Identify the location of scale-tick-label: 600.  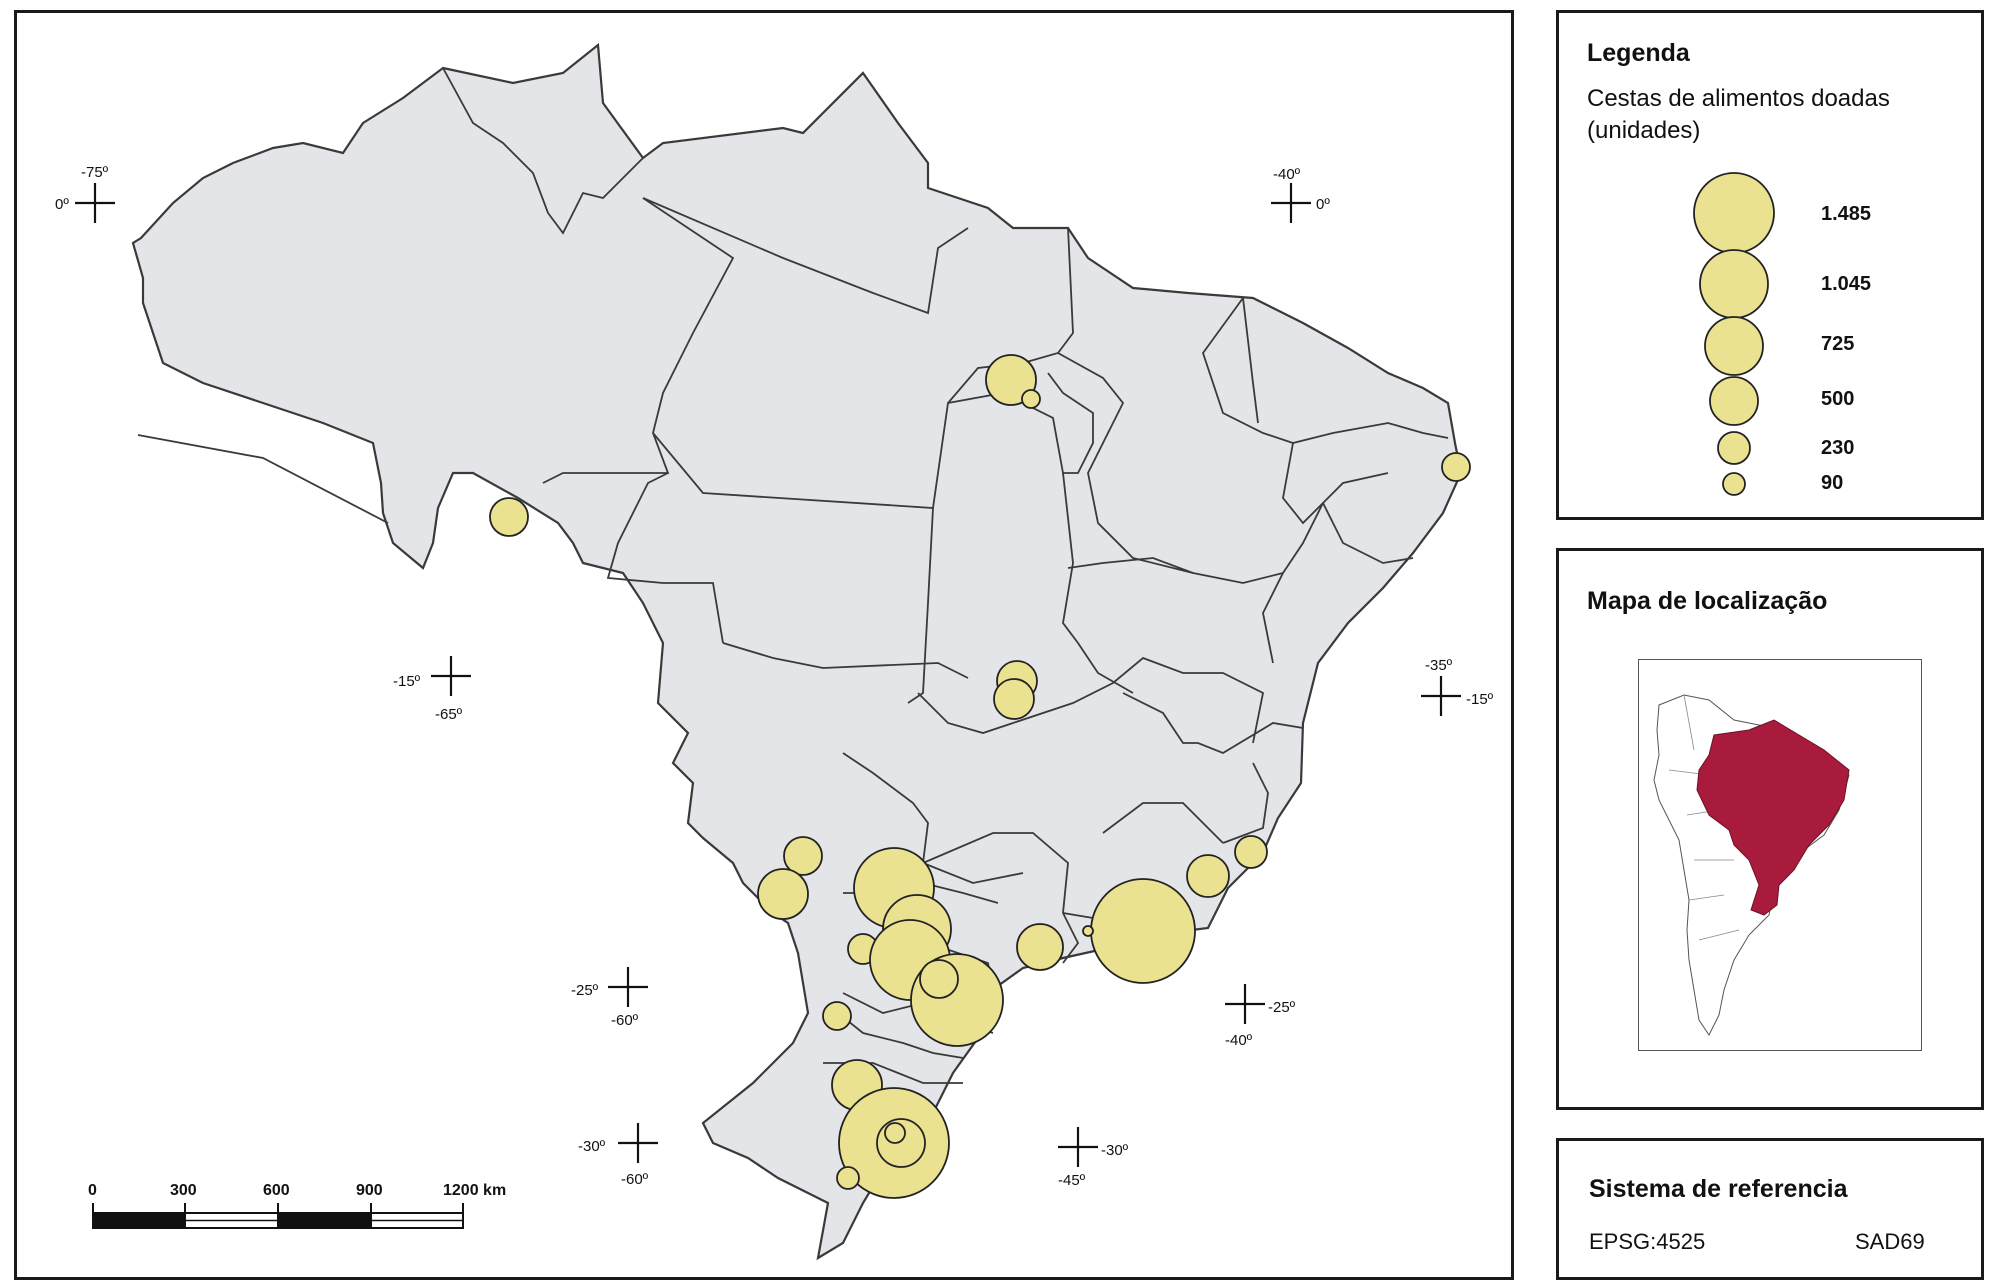
(276, 1190).